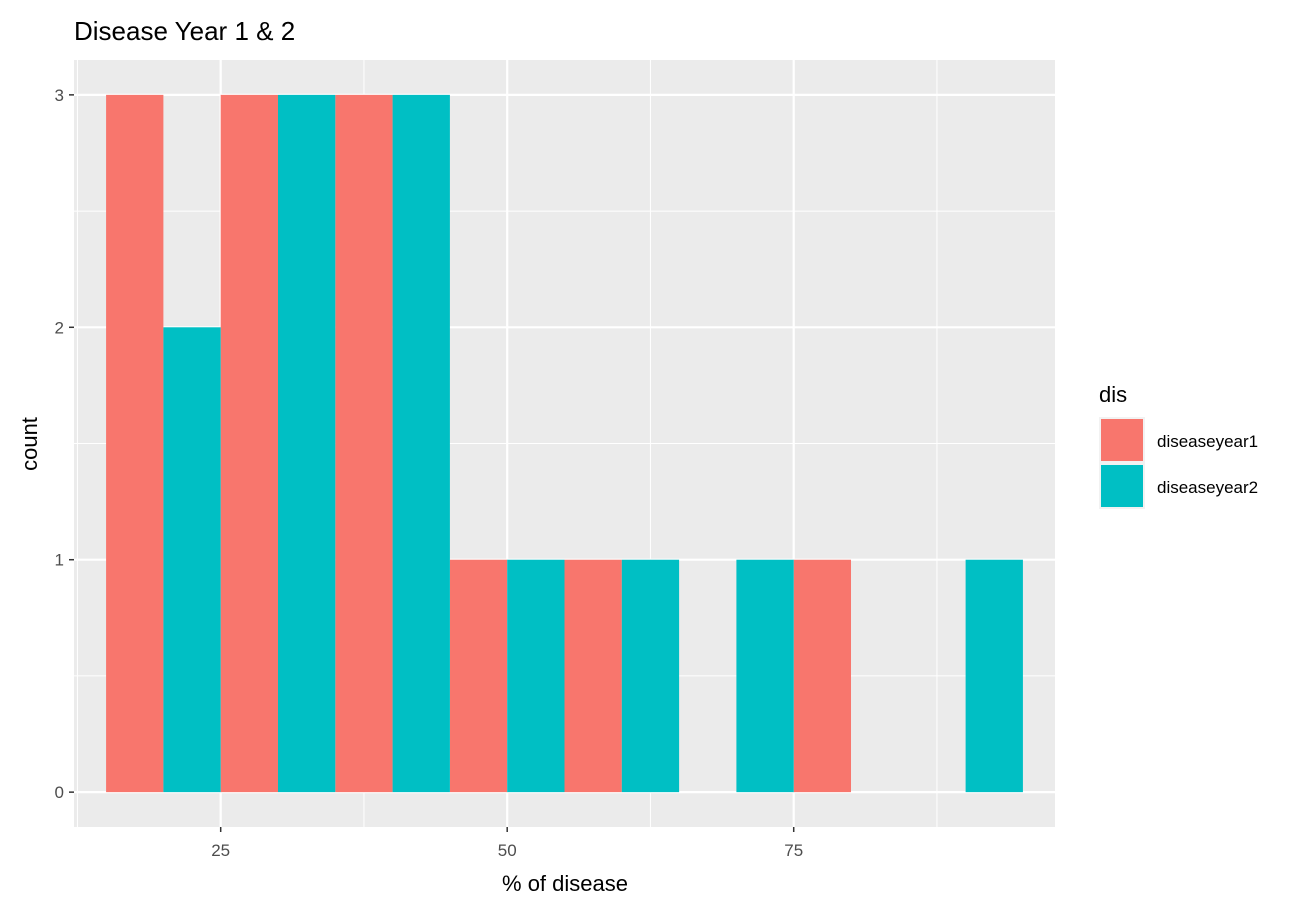 The width and height of the screenshot is (1316, 915). I want to click on x-tick-label: 75, so click(793, 850).